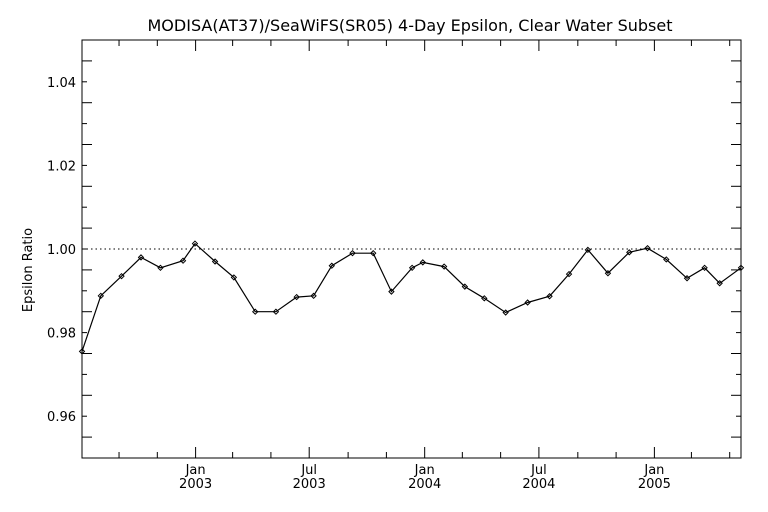 This screenshot has height=512, width=768. I want to click on y-tick-label: 0.96, so click(61, 417).